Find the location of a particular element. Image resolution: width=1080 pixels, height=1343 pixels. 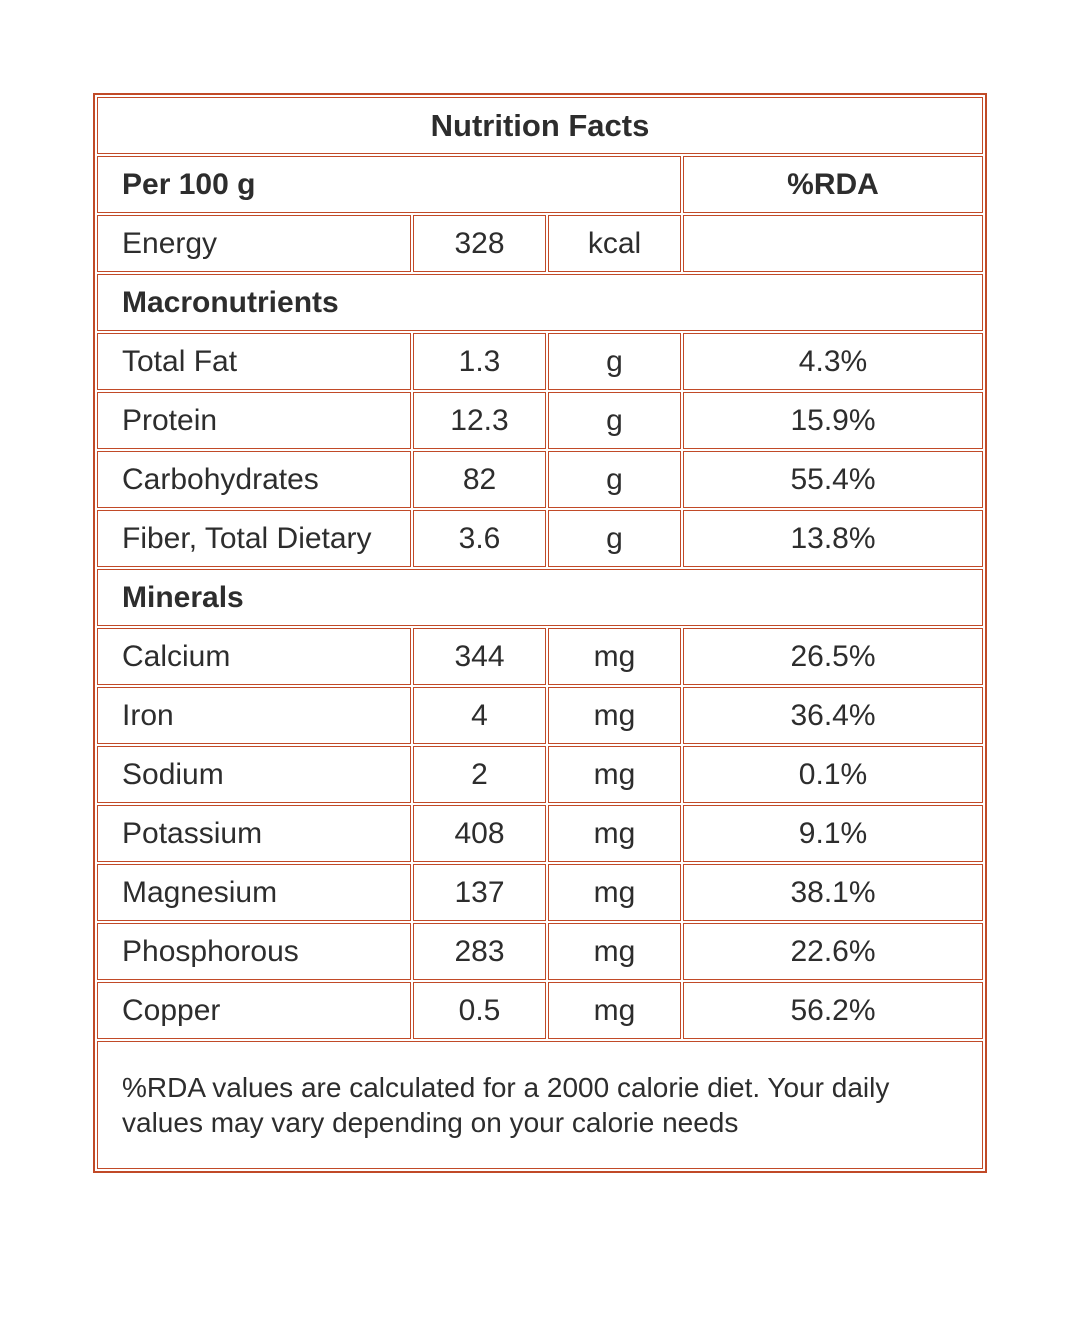

section-header-row: Macronutrients is located at coordinates (540, 302).